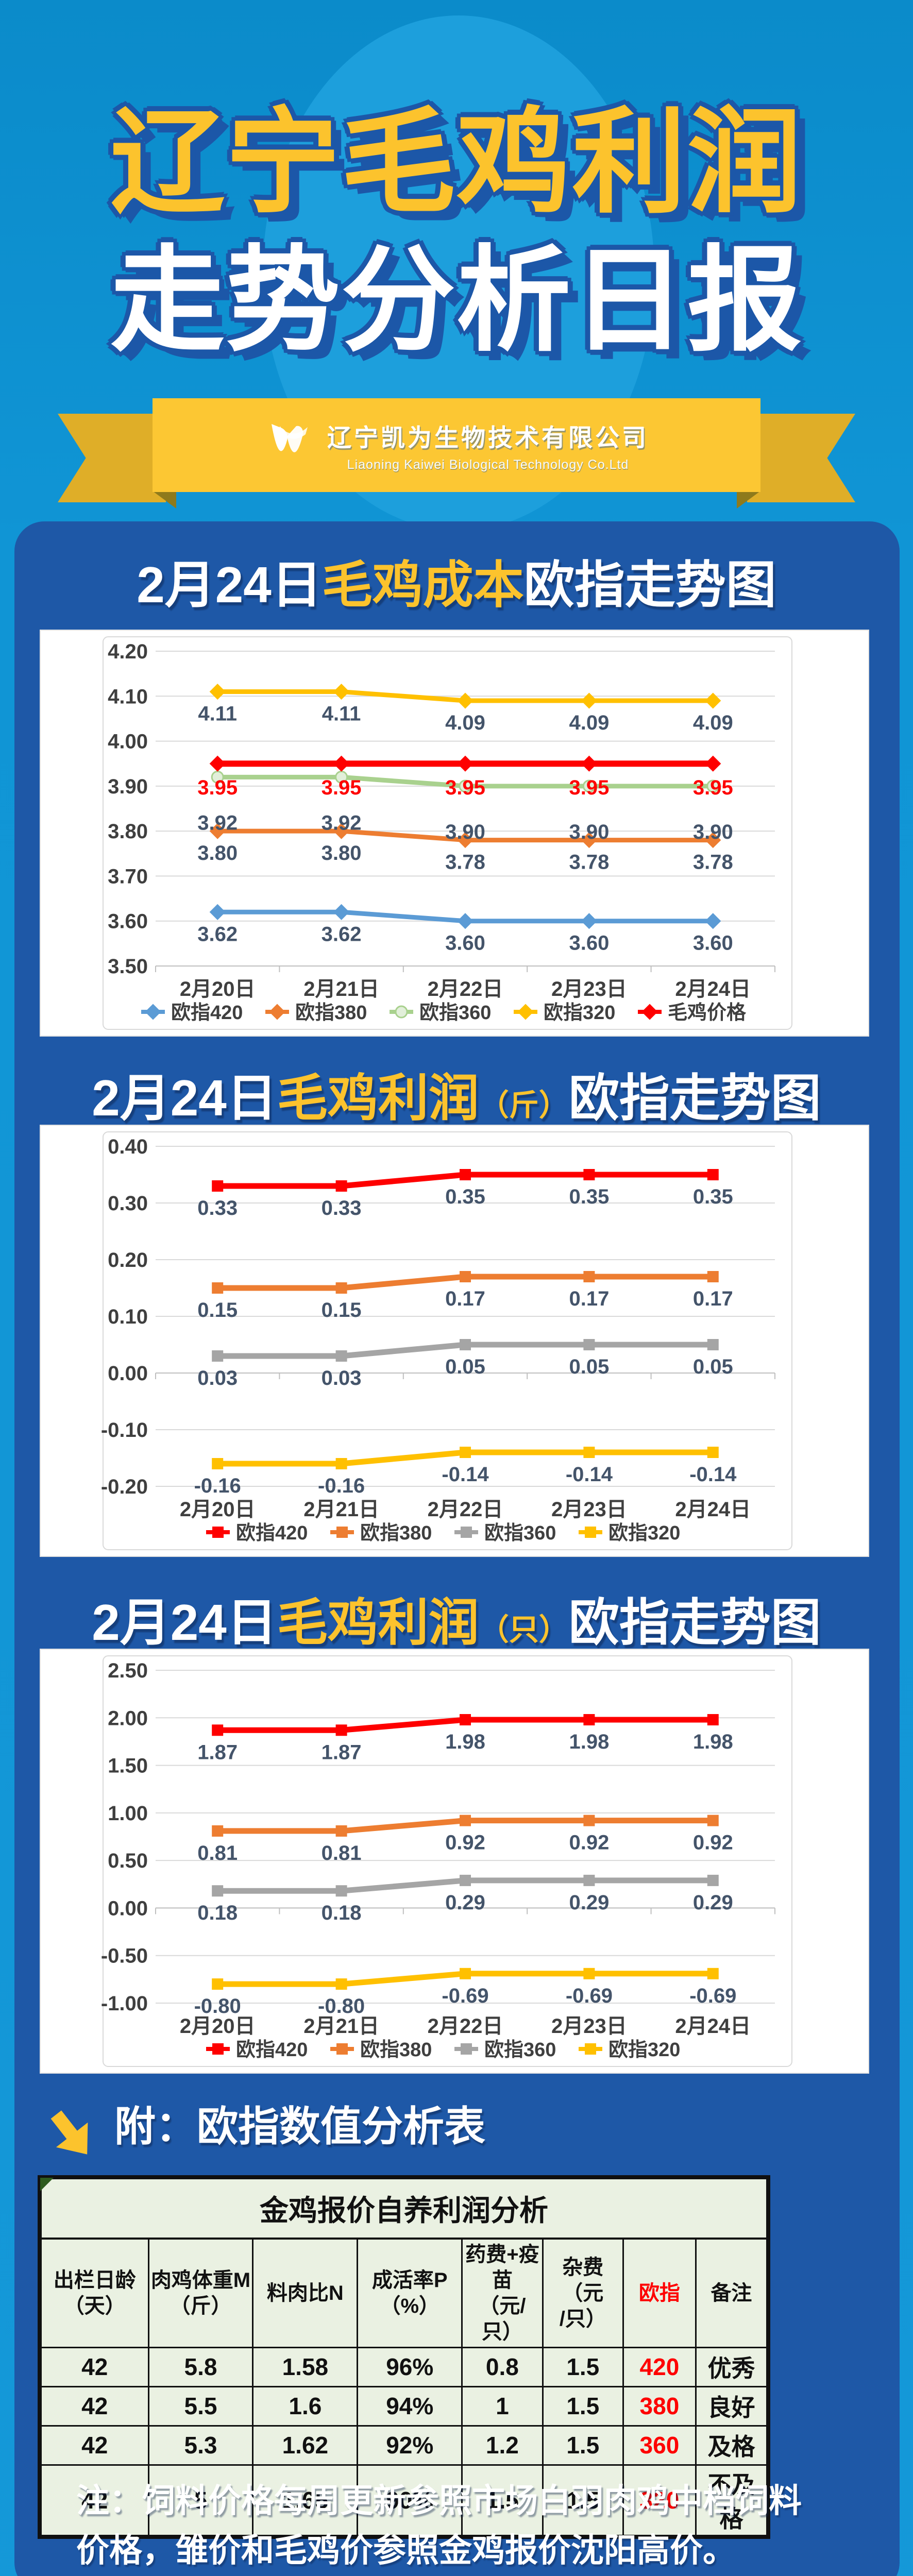  What do you see at coordinates (124, 2003) in the screenshot?
I see `y-axis-tick-label: -1.00` at bounding box center [124, 2003].